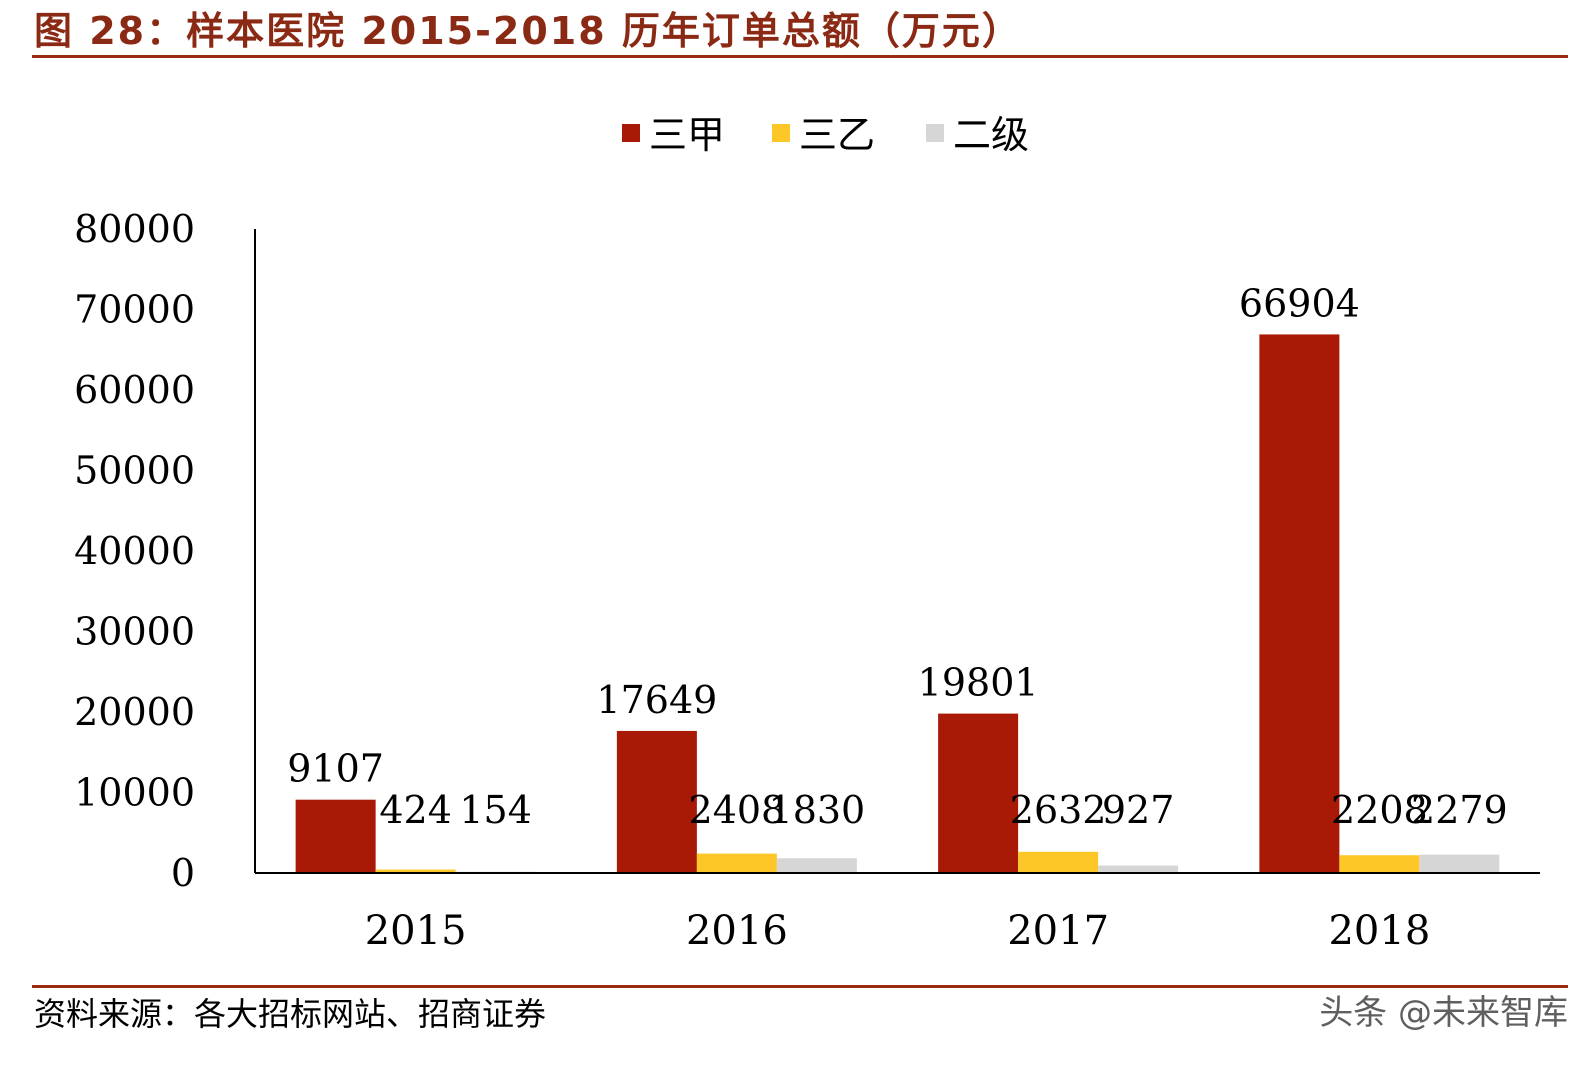 The width and height of the screenshot is (1596, 1078). What do you see at coordinates (134, 632) in the screenshot?
I see `y-tick-label: 30000` at bounding box center [134, 632].